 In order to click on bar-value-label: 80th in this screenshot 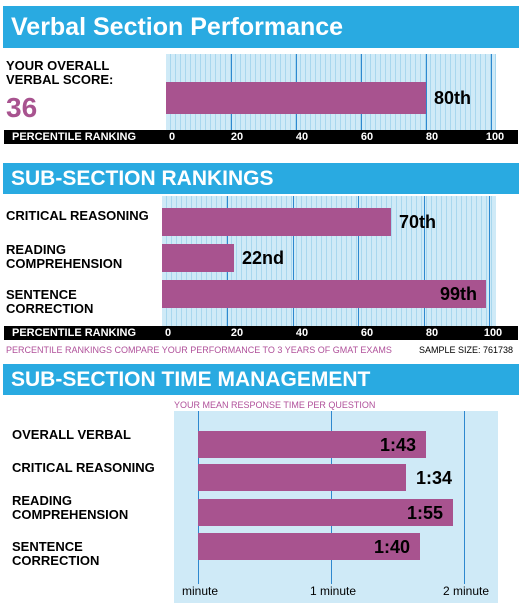, I will do `click(453, 98)`.